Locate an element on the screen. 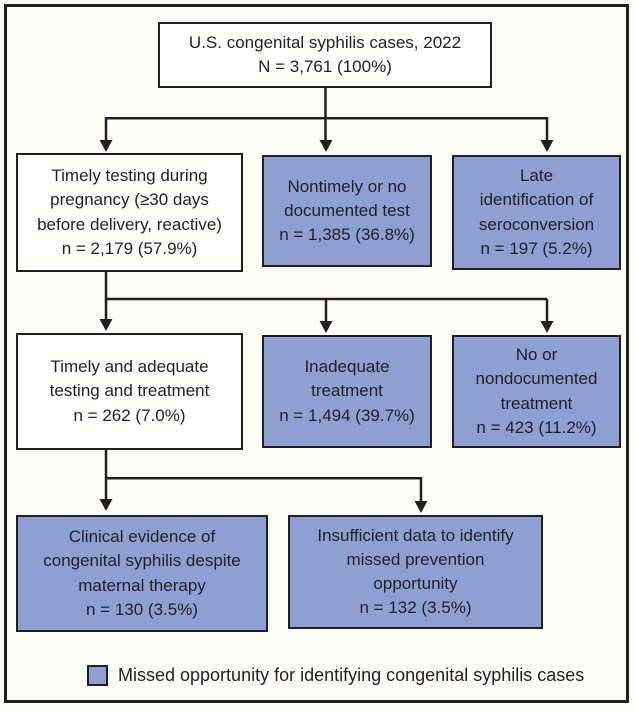 The image size is (635, 711). box-inadequate-treatment: Inadequate treatment n = 1,494 (39.7%) is located at coordinates (347, 391).